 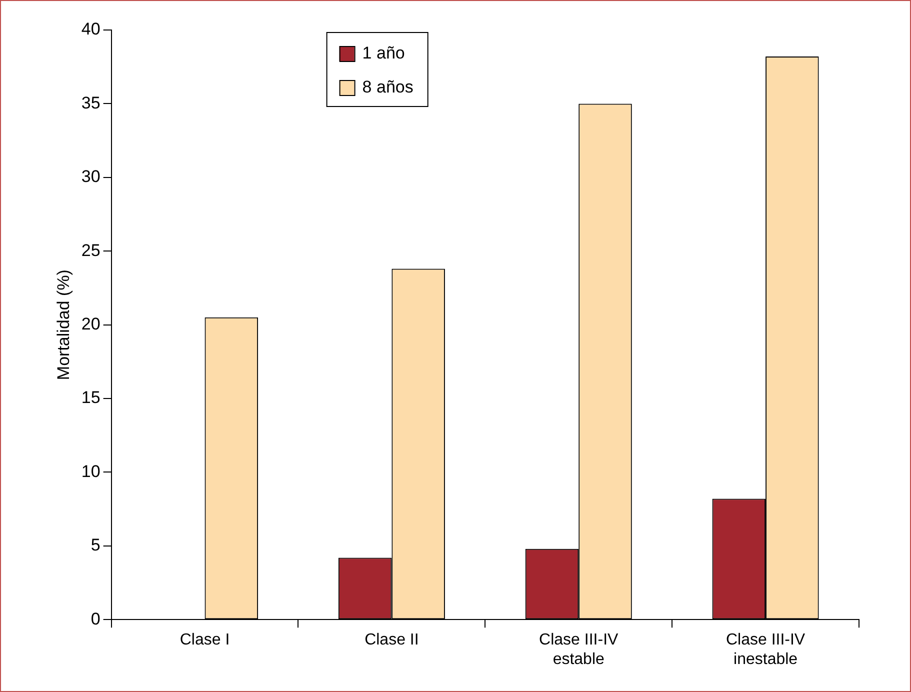 What do you see at coordinates (90, 471) in the screenshot?
I see `y-tick-label: 10` at bounding box center [90, 471].